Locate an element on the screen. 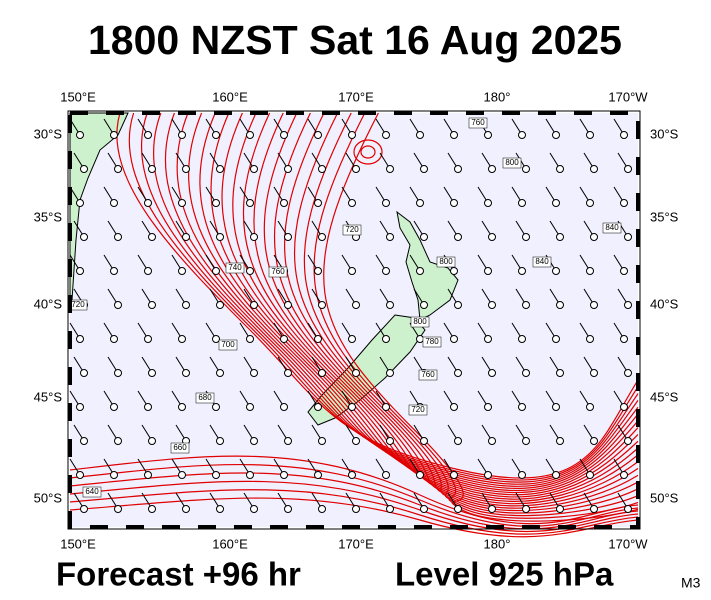 Image resolution: width=711 pixels, height=600 pixels. contour-label: 720 is located at coordinates (418, 409).